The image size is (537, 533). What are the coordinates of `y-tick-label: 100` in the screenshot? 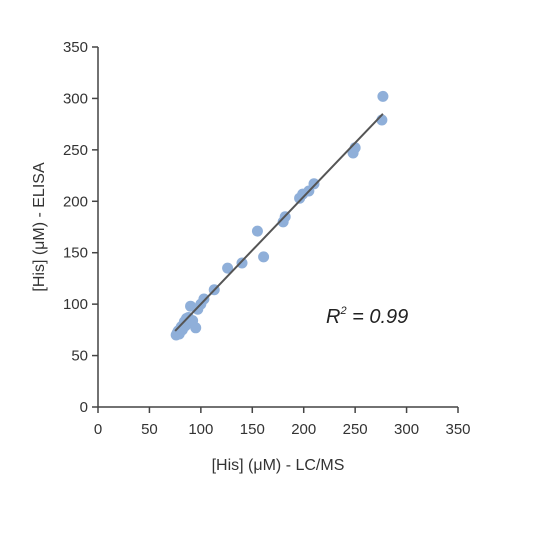 It's located at (75, 304).